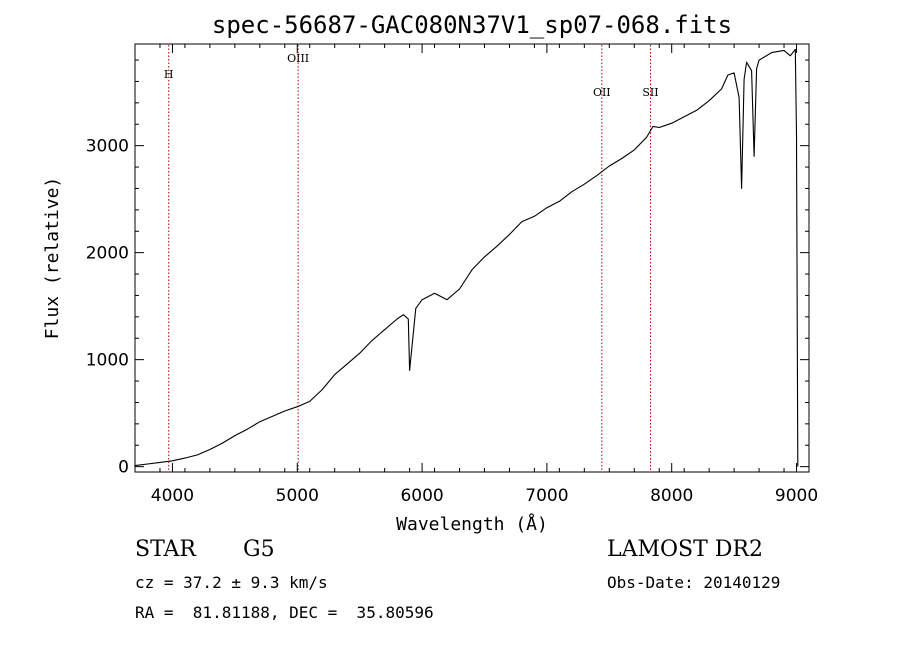 The width and height of the screenshot is (900, 649). What do you see at coordinates (284, 612) in the screenshot?
I see `ra-dec-coordinates: RA = 81.81188, DEC = 35.80596` at bounding box center [284, 612].